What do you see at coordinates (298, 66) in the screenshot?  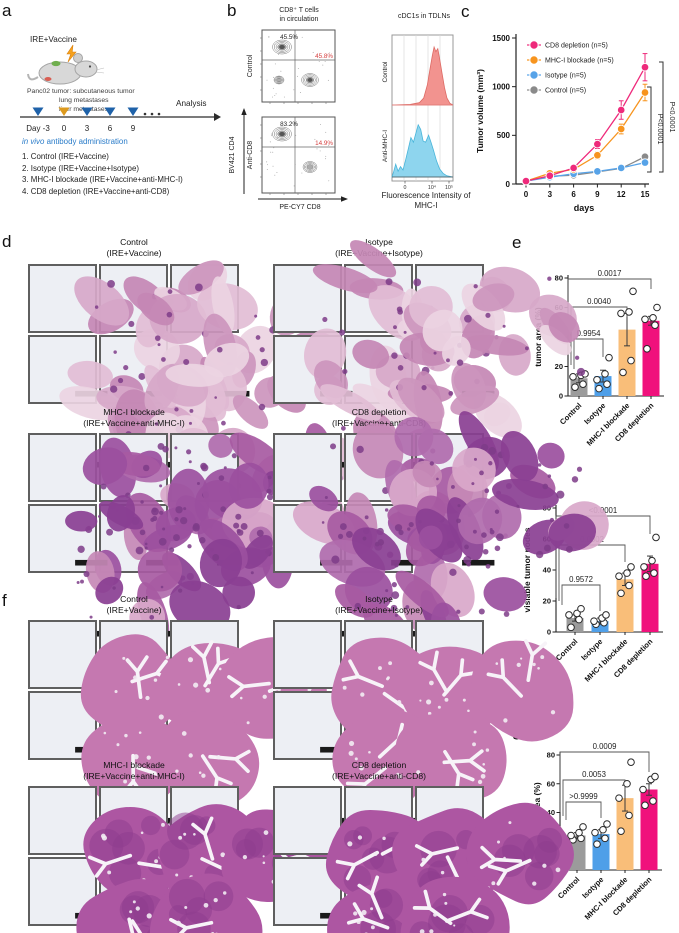 I see `flow-plot-frame` at bounding box center [298, 66].